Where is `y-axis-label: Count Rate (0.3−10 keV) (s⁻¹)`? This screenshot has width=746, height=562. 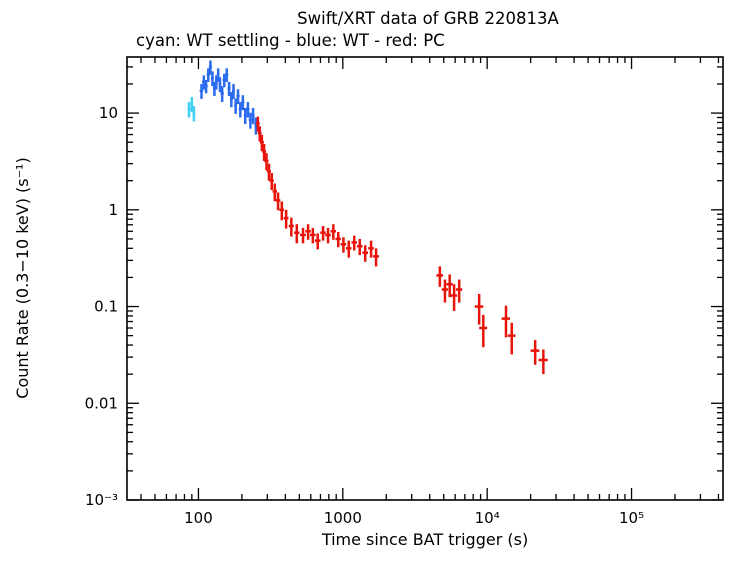
y-axis-label: Count Rate (0.3−10 keV) (s⁻¹) is located at coordinates (22, 277).